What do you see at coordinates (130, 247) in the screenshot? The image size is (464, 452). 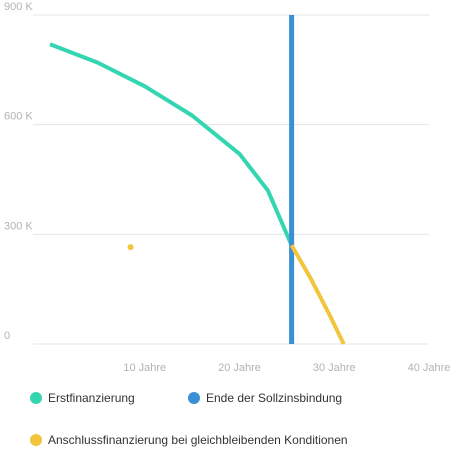 I see `series-point` at bounding box center [130, 247].